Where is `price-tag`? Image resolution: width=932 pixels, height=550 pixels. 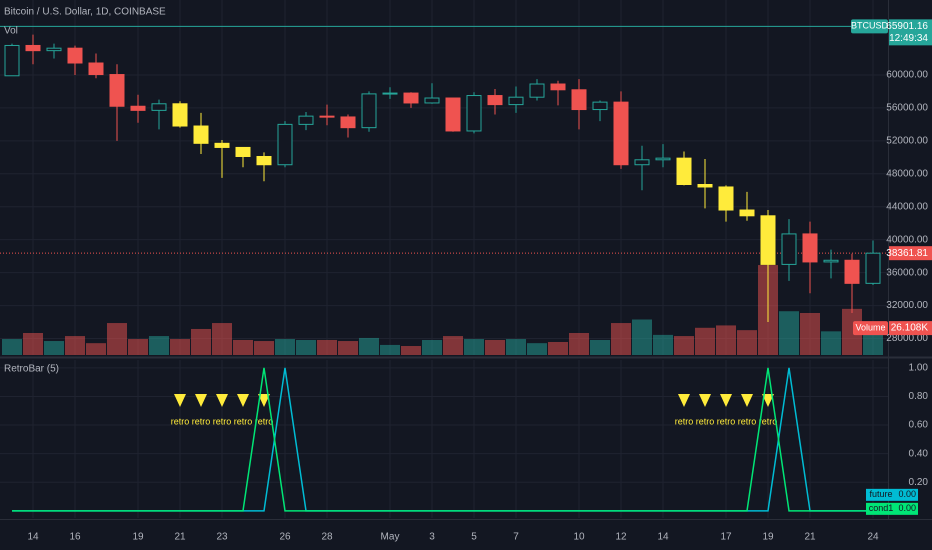 price-tag is located at coordinates (910, 32).